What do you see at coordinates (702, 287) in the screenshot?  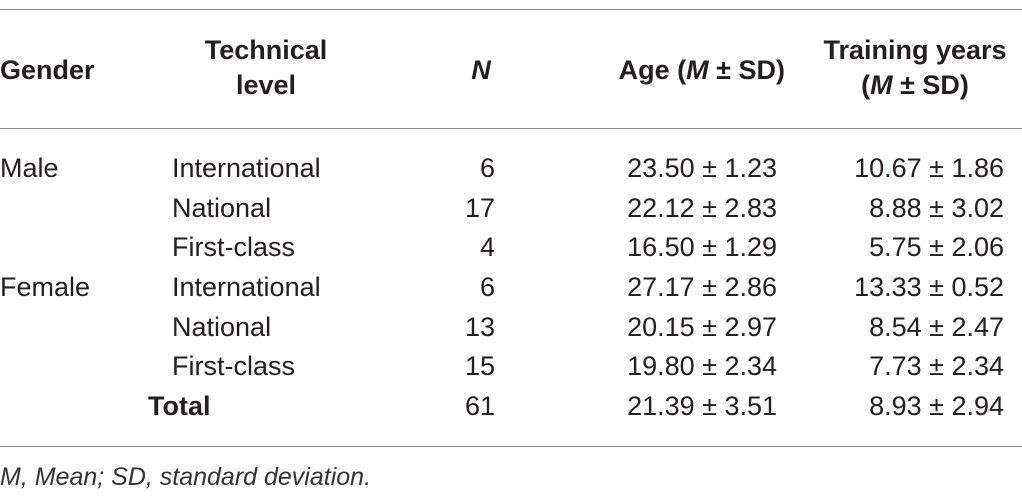 I see `cell-age: 27.17 ± 2.86` at bounding box center [702, 287].